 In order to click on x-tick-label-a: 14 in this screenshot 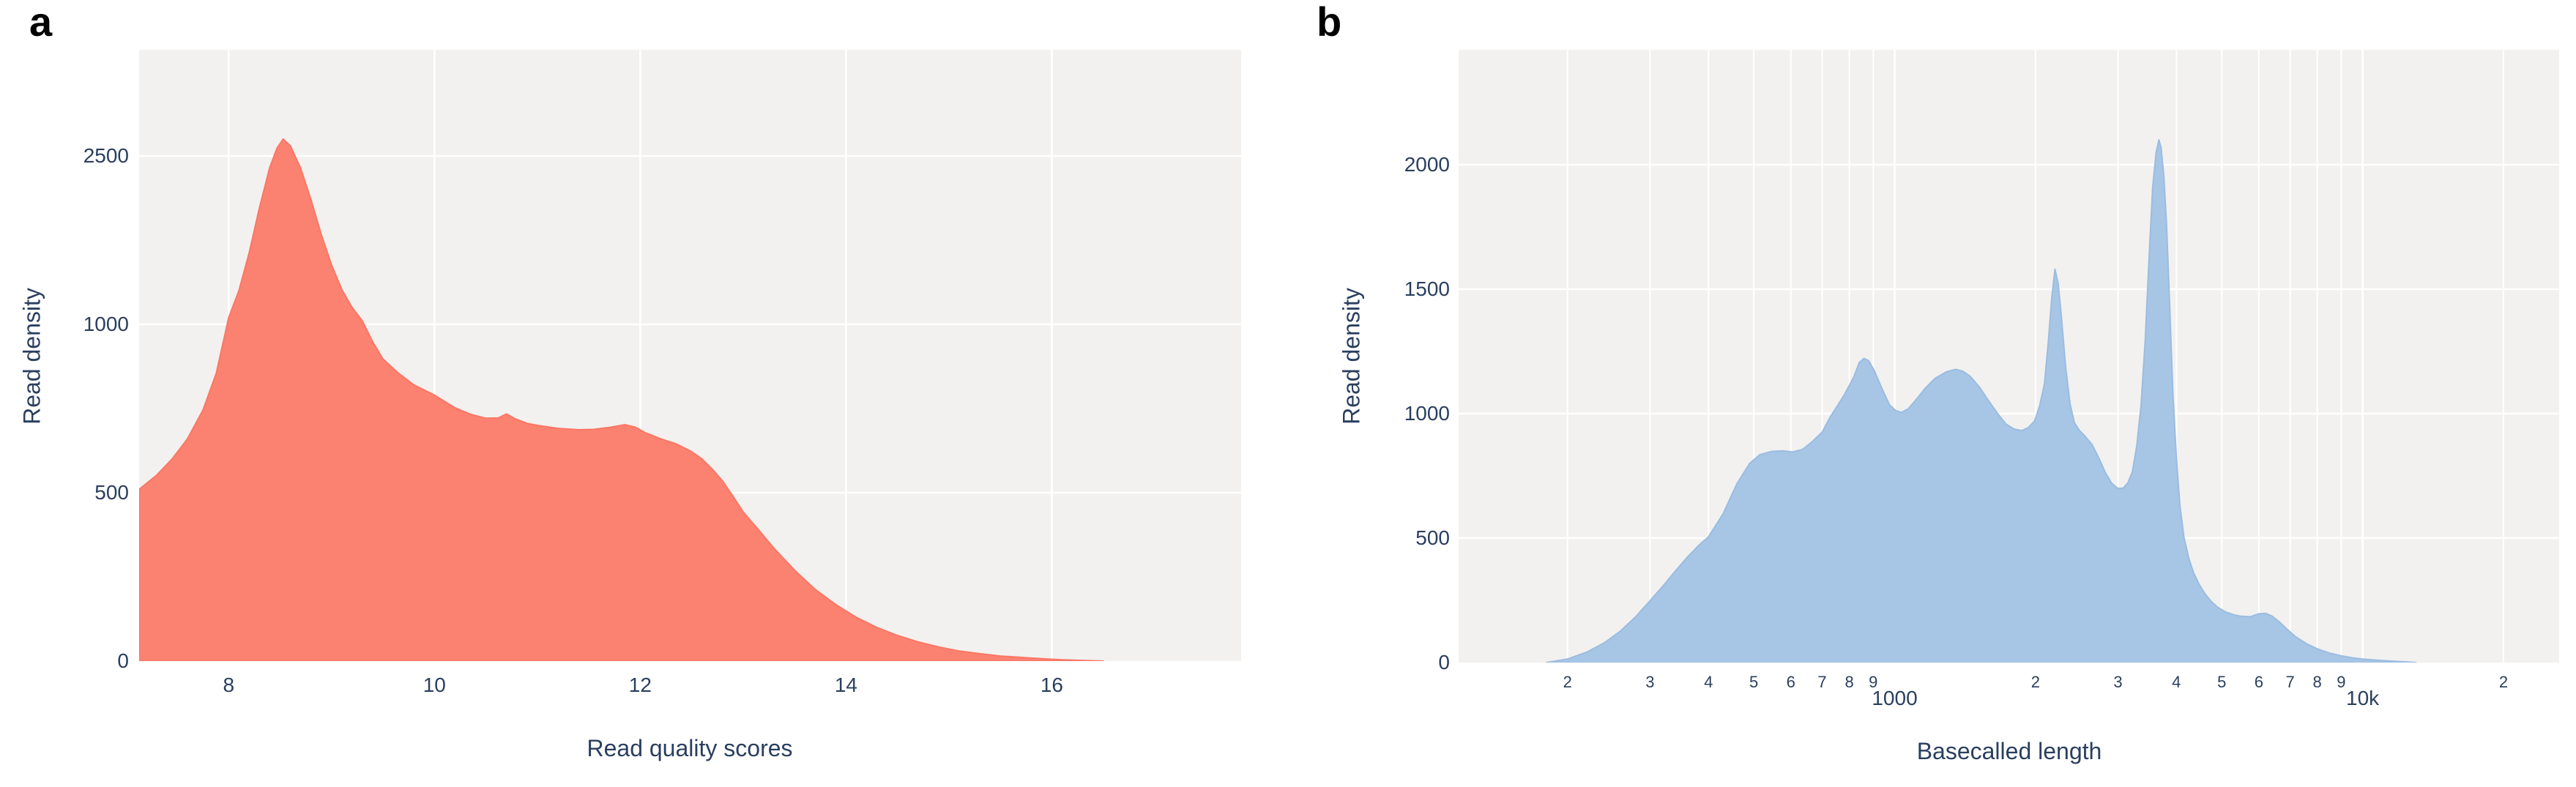, I will do `click(845, 685)`.